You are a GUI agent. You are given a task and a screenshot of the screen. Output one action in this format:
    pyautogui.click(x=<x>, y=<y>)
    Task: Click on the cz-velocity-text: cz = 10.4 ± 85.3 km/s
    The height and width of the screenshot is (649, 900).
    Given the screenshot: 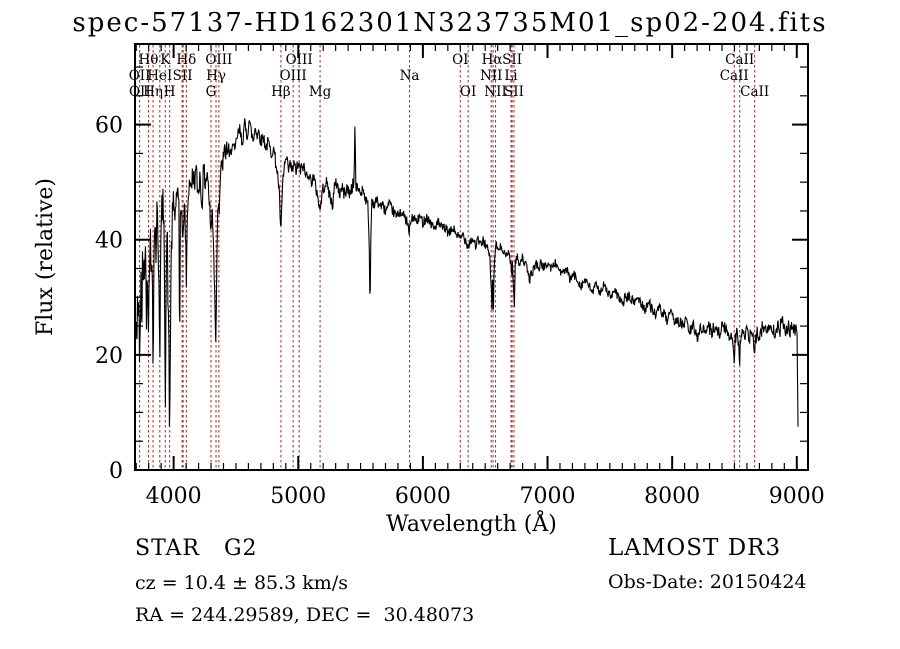 What is the action you would take?
    pyautogui.click(x=241, y=583)
    